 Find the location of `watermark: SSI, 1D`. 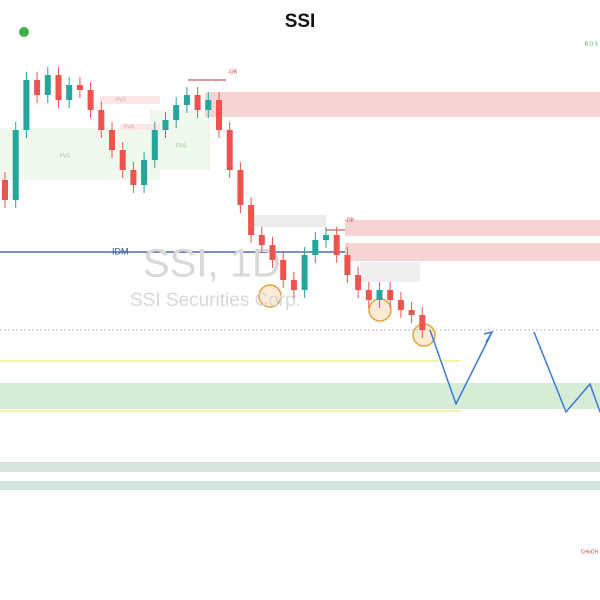

watermark: SSI, 1D is located at coordinates (212, 264).